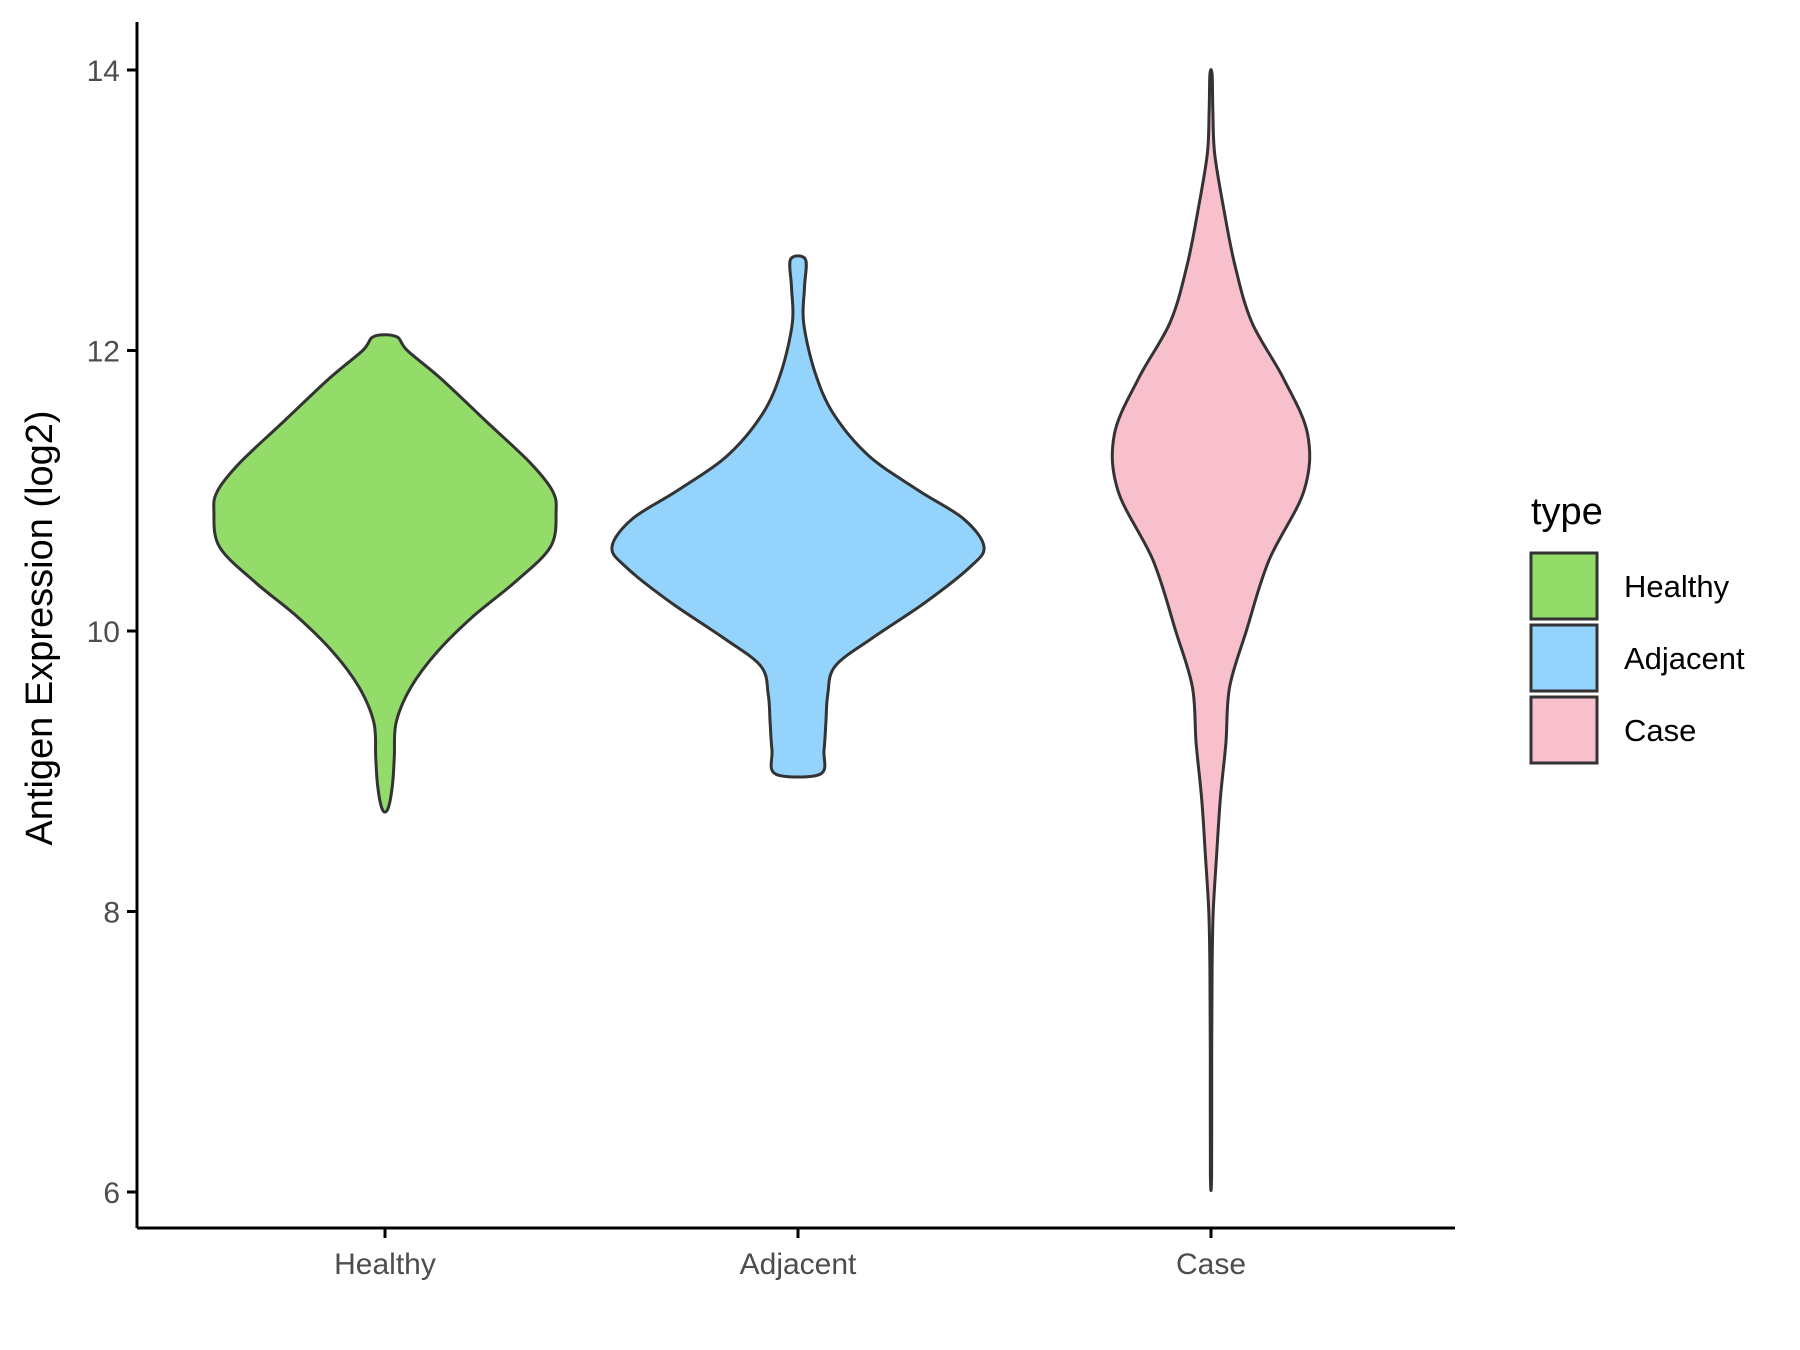  Describe the element at coordinates (111, 1193) in the screenshot. I see `y-tick-label: 6` at that location.